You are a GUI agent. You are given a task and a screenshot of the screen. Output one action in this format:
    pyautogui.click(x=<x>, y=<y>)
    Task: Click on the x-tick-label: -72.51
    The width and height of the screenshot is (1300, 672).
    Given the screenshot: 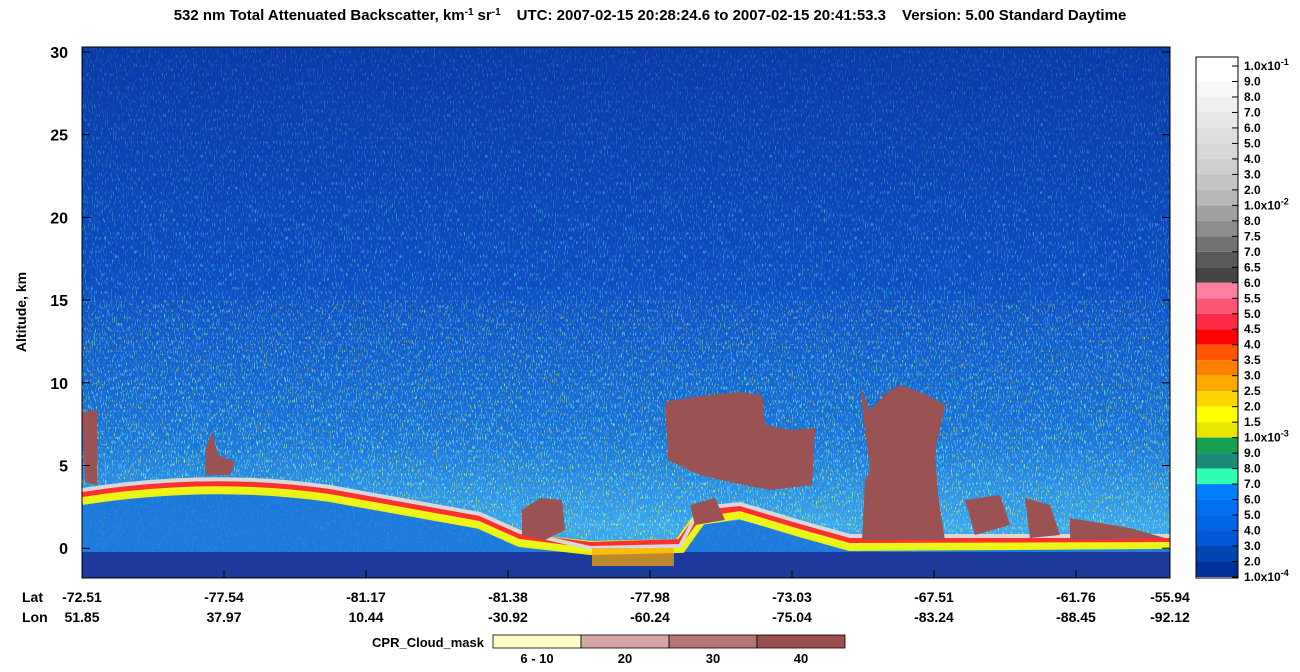 What is the action you would take?
    pyautogui.click(x=82, y=597)
    